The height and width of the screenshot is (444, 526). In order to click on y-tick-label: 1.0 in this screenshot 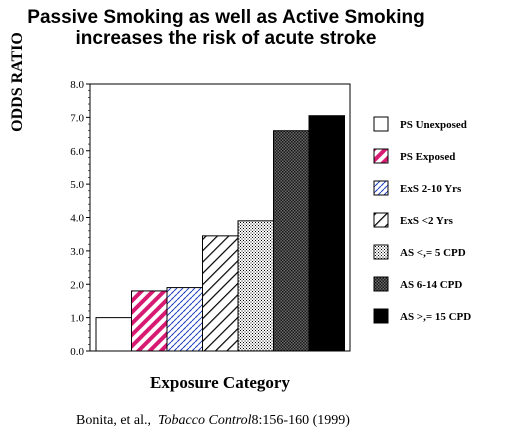, I will do `click(77, 319)`.